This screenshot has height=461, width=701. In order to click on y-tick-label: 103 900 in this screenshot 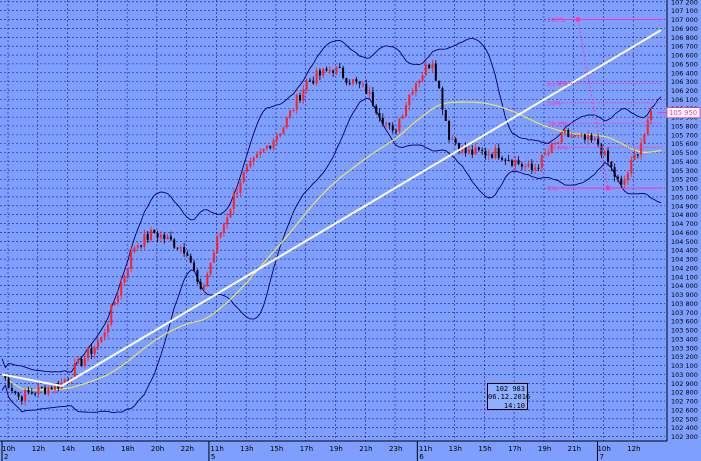, I will do `click(684, 295)`.